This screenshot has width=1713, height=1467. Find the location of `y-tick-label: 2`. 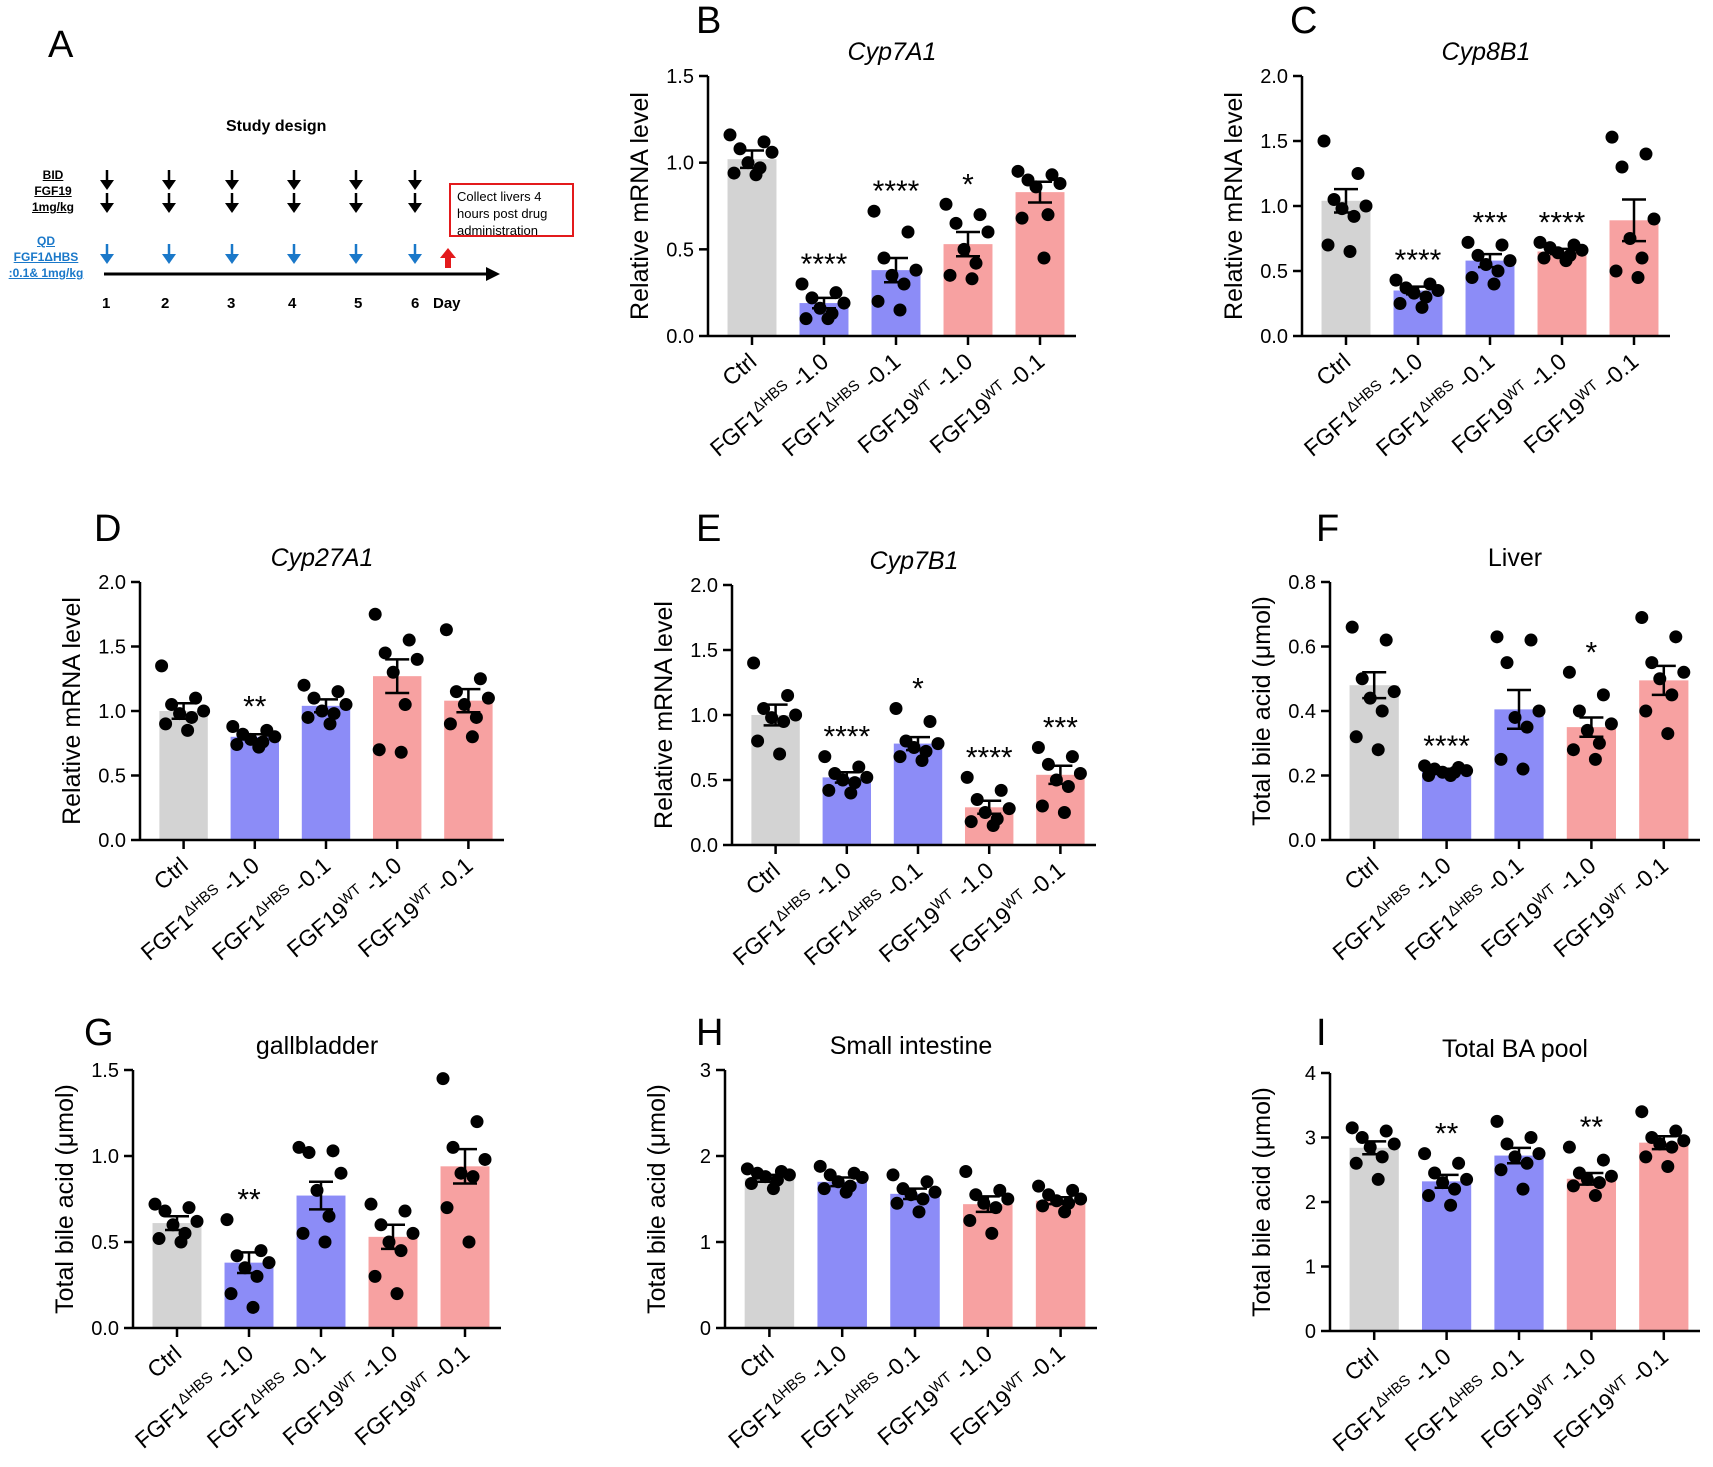

y-tick-label: 2 is located at coordinates (1310, 1203).